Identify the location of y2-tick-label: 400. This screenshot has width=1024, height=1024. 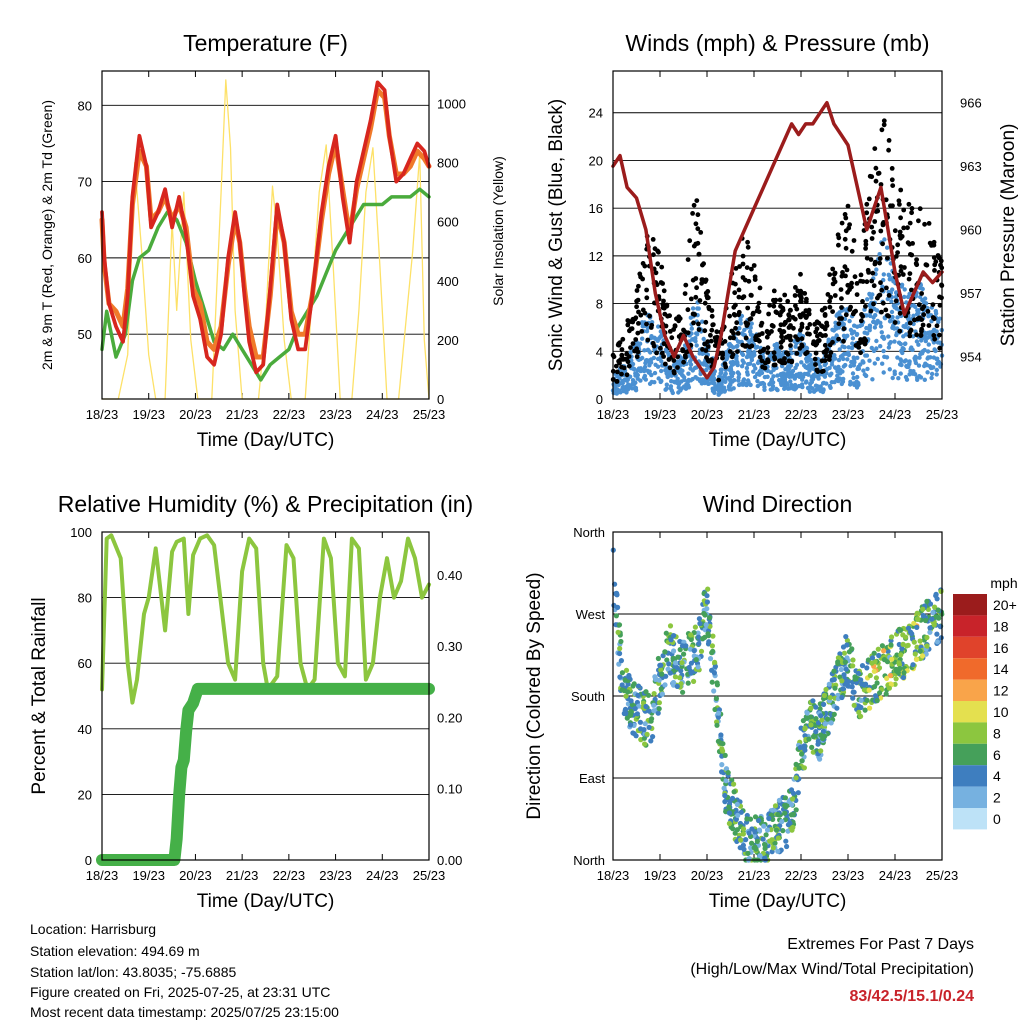
(448, 281).